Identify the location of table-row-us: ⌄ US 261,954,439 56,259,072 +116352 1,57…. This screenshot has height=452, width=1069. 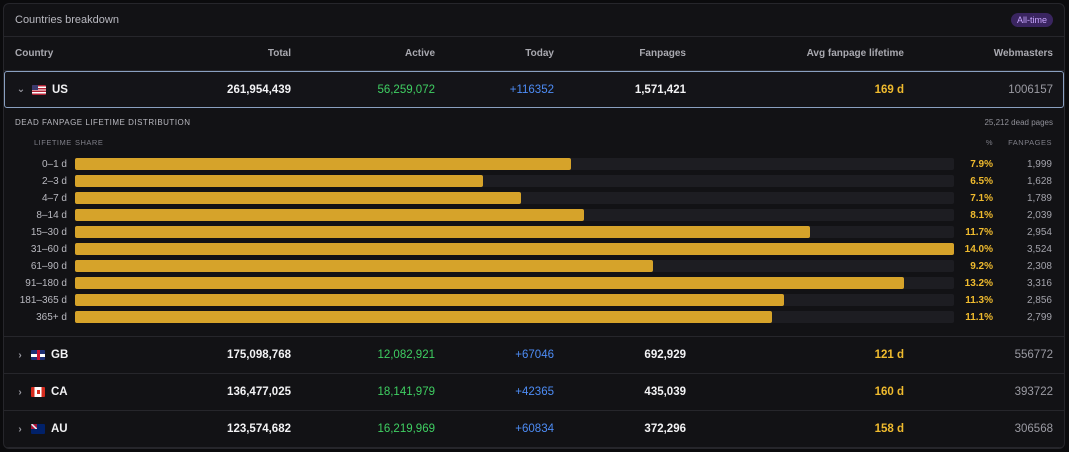
(534, 89).